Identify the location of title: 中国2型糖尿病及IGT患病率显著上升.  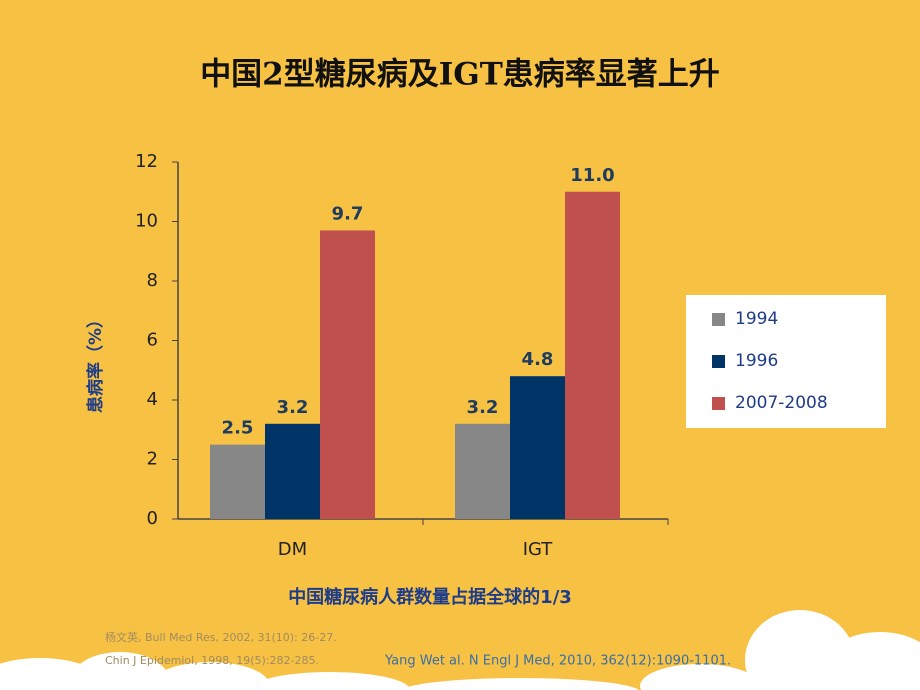
(460, 75).